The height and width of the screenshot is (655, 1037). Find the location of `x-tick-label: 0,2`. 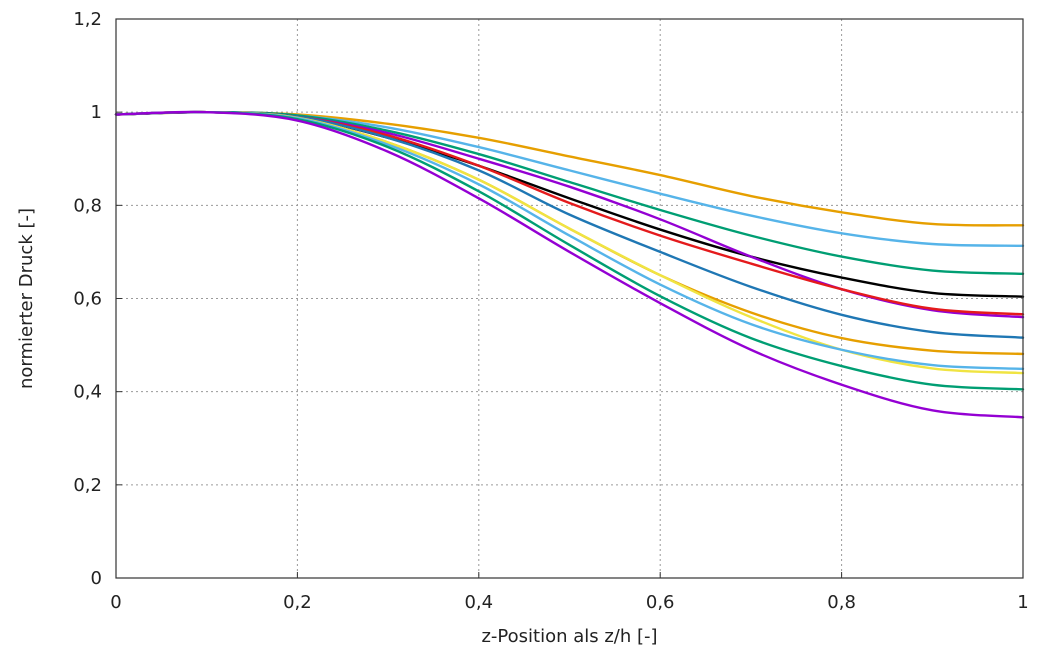

x-tick-label: 0,2 is located at coordinates (297, 602).